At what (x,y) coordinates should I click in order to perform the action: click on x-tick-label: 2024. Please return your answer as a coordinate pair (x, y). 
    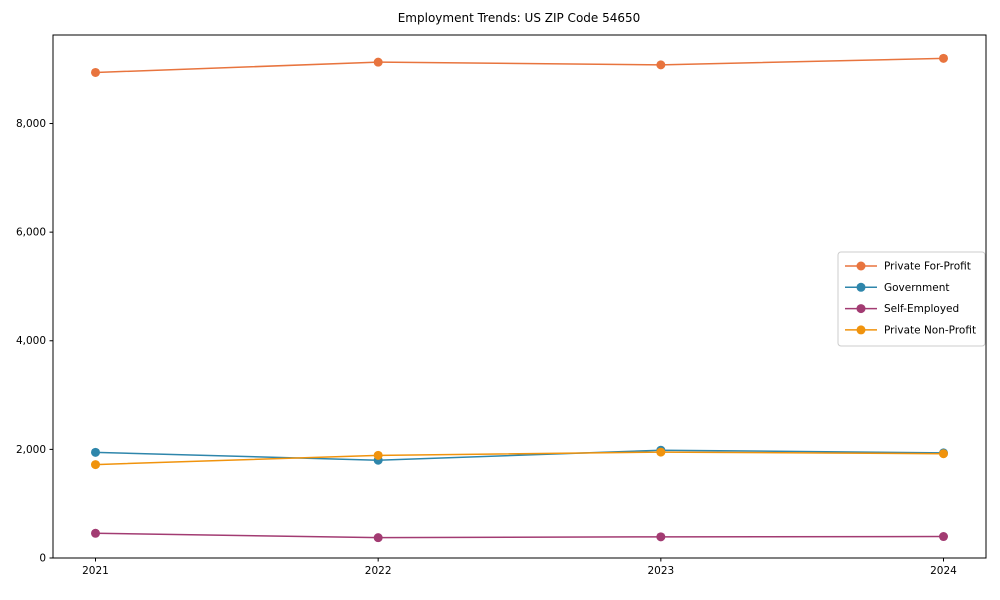
    Looking at the image, I should click on (943, 571).